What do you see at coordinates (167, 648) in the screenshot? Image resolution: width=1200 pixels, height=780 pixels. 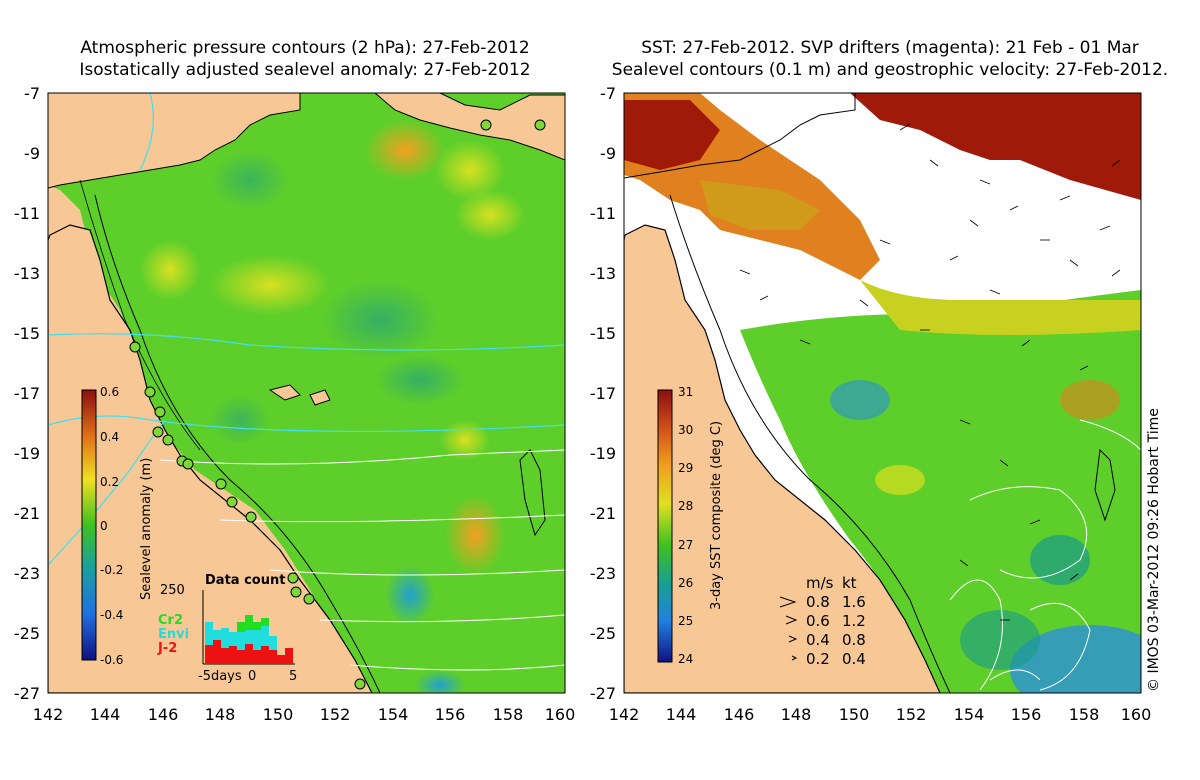 I see `legend-j2: J-2` at bounding box center [167, 648].